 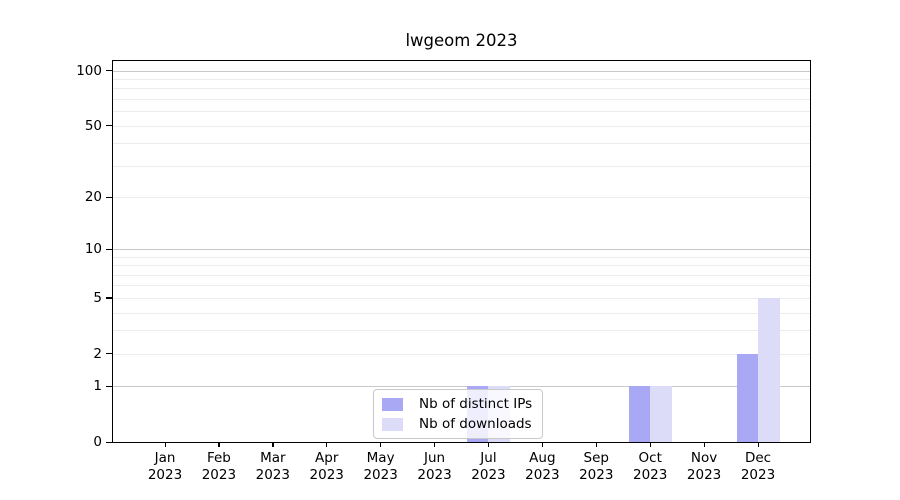 What do you see at coordinates (93, 249) in the screenshot?
I see `y-tick-label-10: 10` at bounding box center [93, 249].